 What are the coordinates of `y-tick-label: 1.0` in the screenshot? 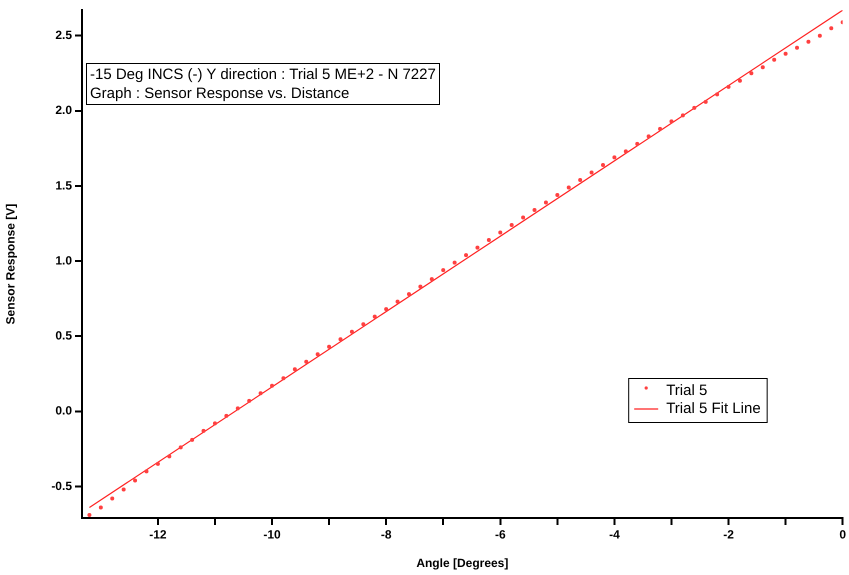 It's located at (63, 260).